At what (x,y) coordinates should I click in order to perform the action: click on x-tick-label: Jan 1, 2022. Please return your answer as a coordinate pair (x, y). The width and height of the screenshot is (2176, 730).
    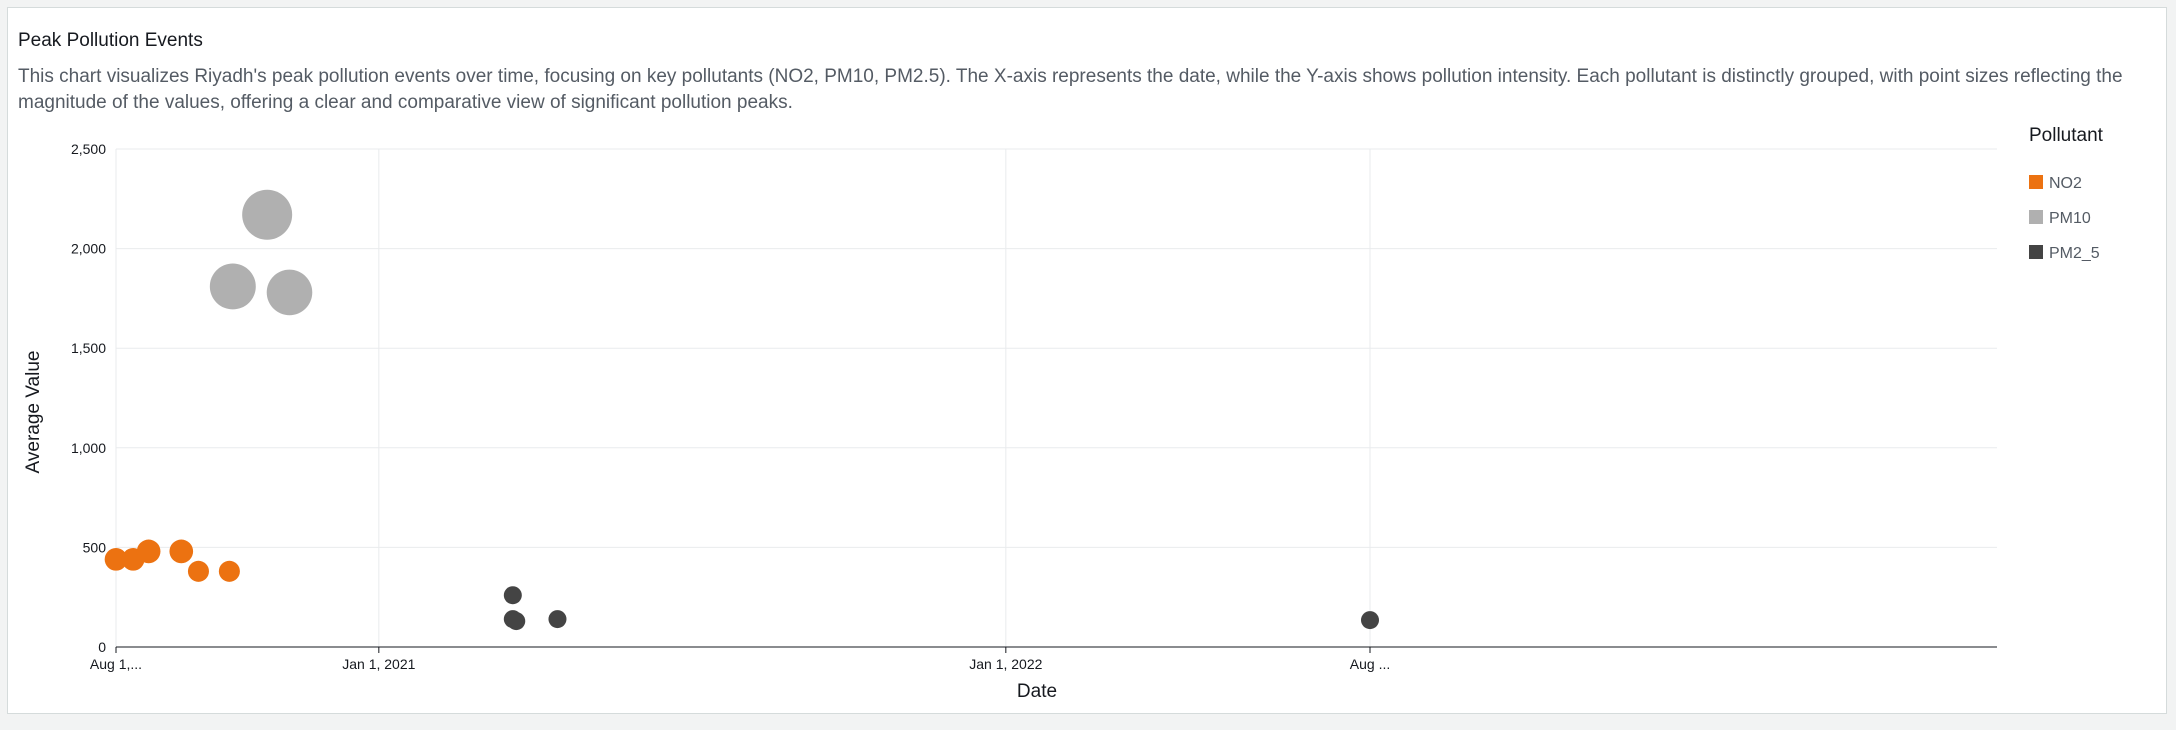
    Looking at the image, I should click on (1005, 664).